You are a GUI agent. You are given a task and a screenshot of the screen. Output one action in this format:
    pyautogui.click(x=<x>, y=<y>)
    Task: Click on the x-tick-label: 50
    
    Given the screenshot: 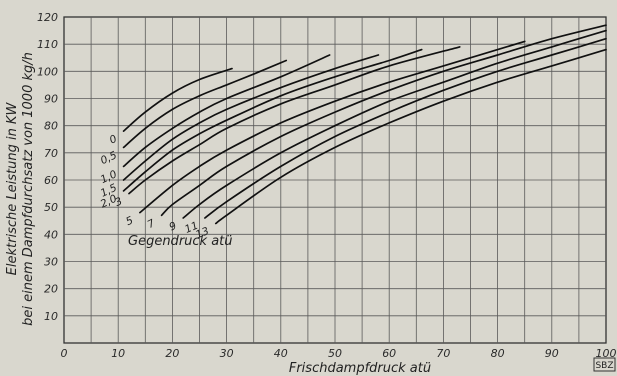 What is the action you would take?
    pyautogui.click(x=335, y=353)
    